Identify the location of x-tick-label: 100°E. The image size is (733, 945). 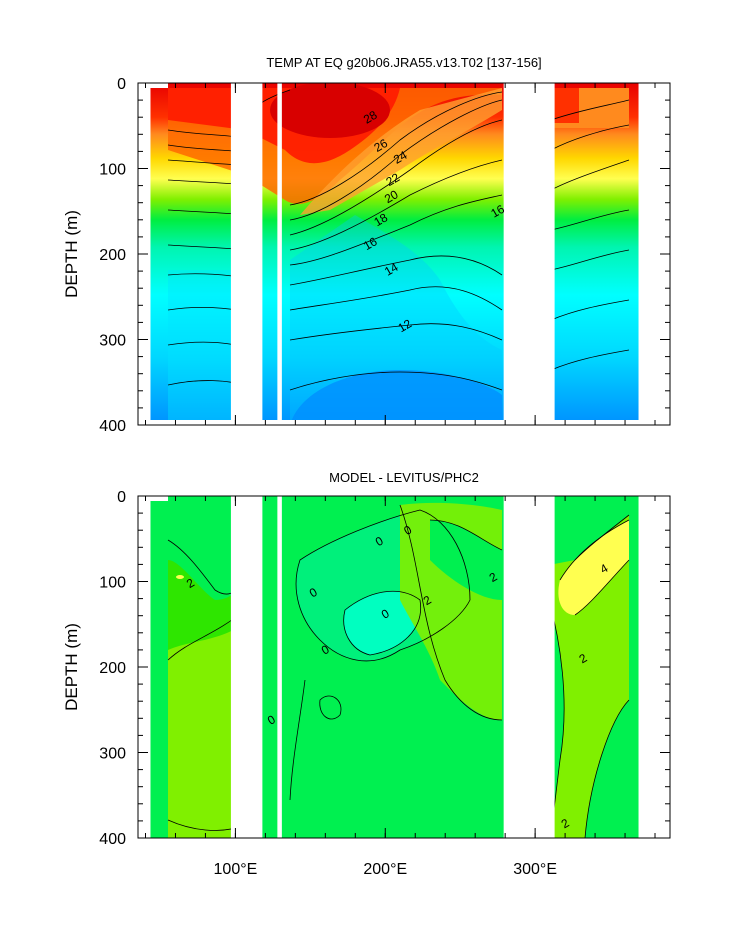
(236, 869).